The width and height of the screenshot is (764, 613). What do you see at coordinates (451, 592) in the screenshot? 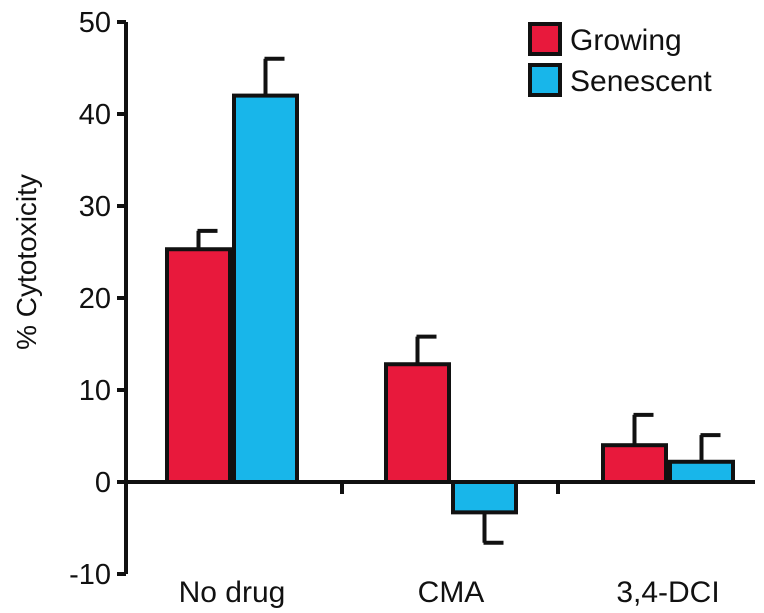
I see `x-category-label: CMA` at bounding box center [451, 592].